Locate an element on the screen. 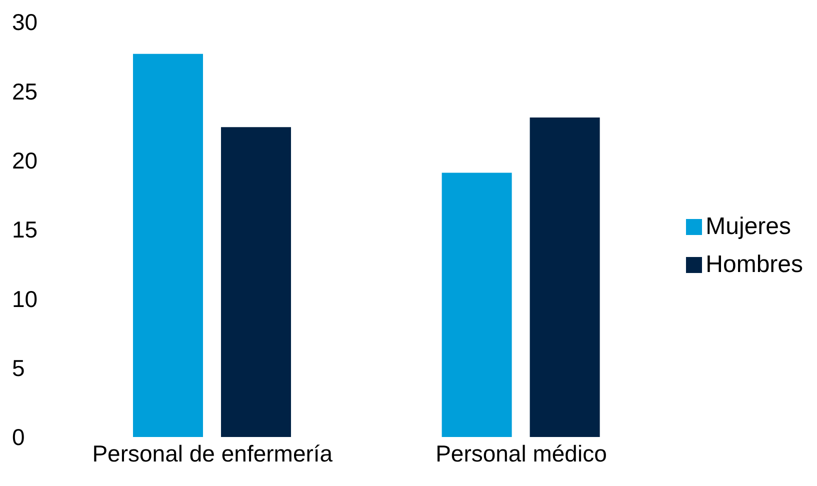  y-tick-label: 30 is located at coordinates (25, 22).